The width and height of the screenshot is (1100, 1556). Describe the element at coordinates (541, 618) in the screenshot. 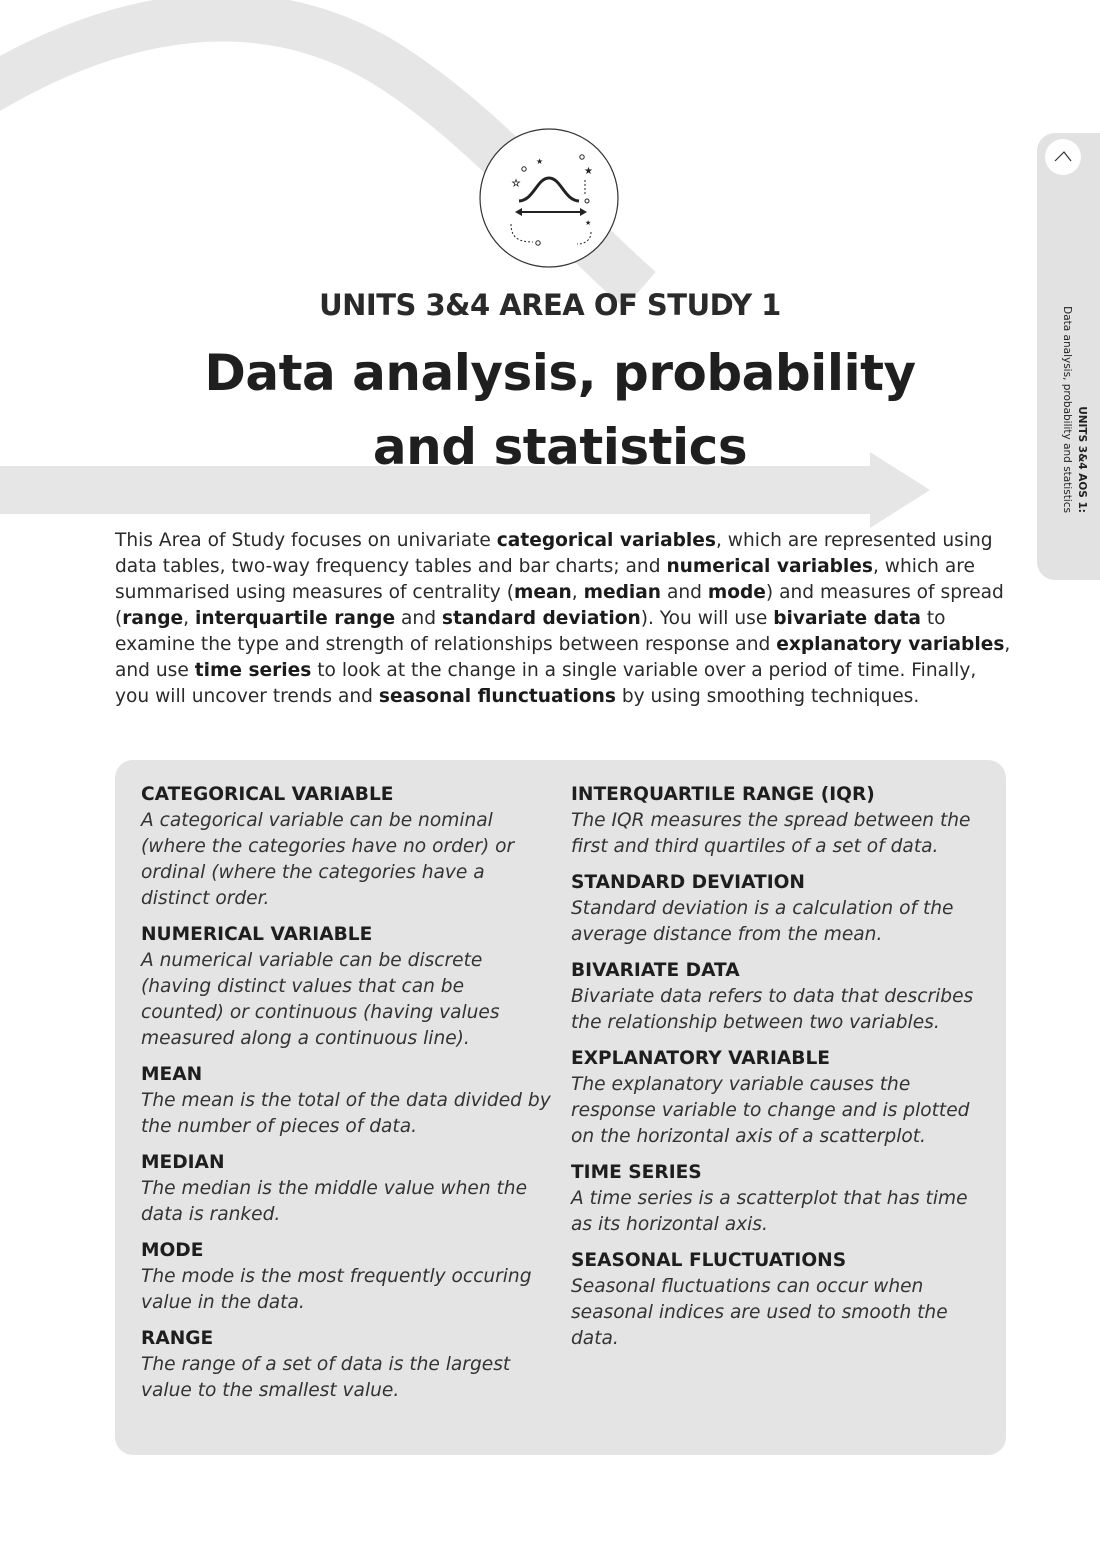

I see `key-term: standard deviation` at that location.